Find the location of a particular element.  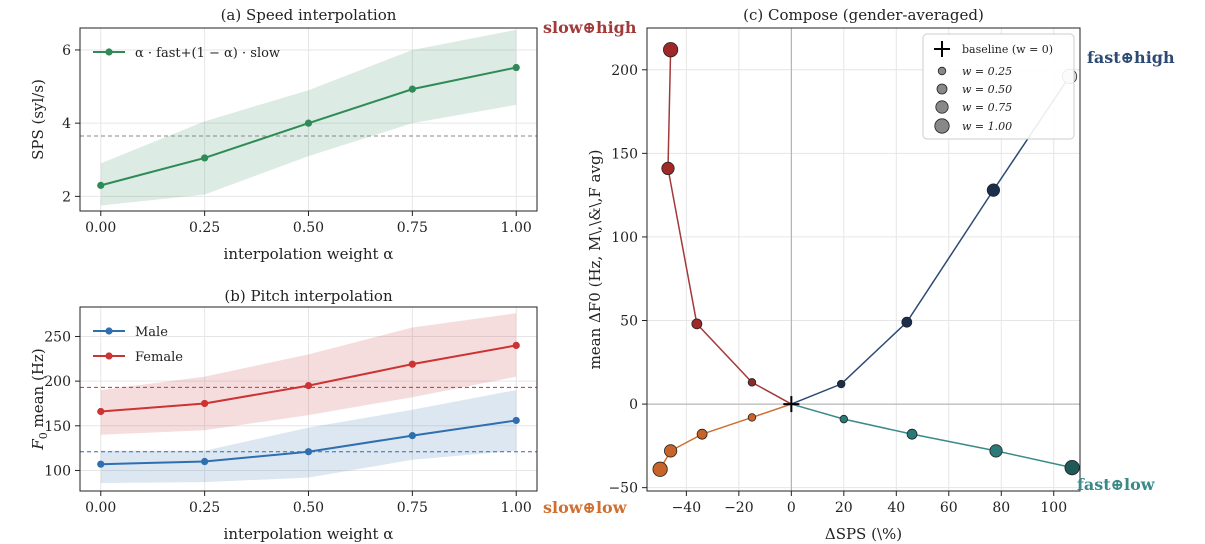

y-axis-label: mean ΔF0 (Hz, M\,\&\,F avg) is located at coordinates (595, 260).